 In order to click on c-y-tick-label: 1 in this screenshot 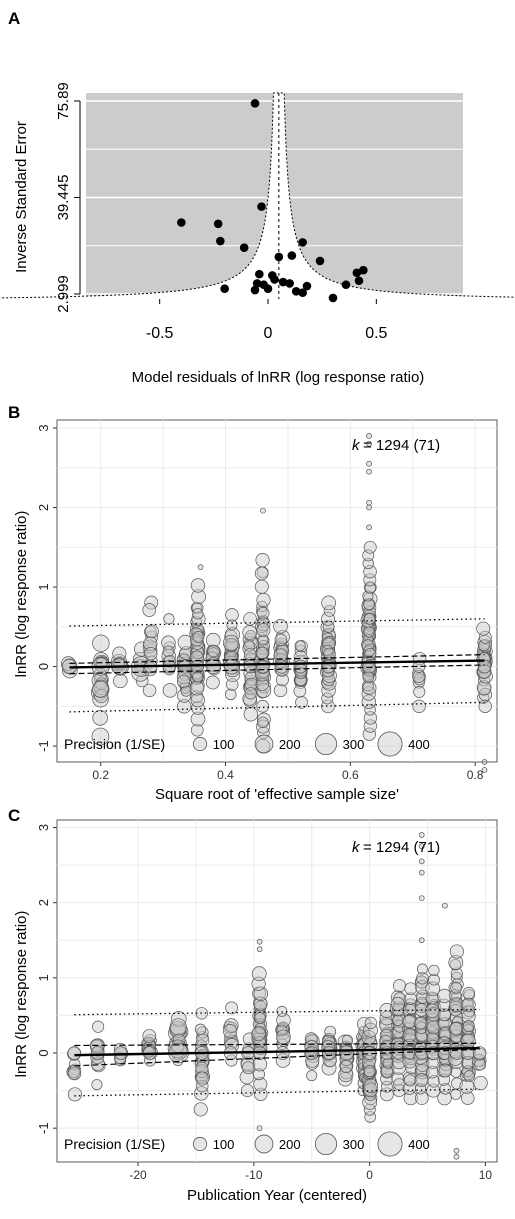, I will do `click(43, 977)`.